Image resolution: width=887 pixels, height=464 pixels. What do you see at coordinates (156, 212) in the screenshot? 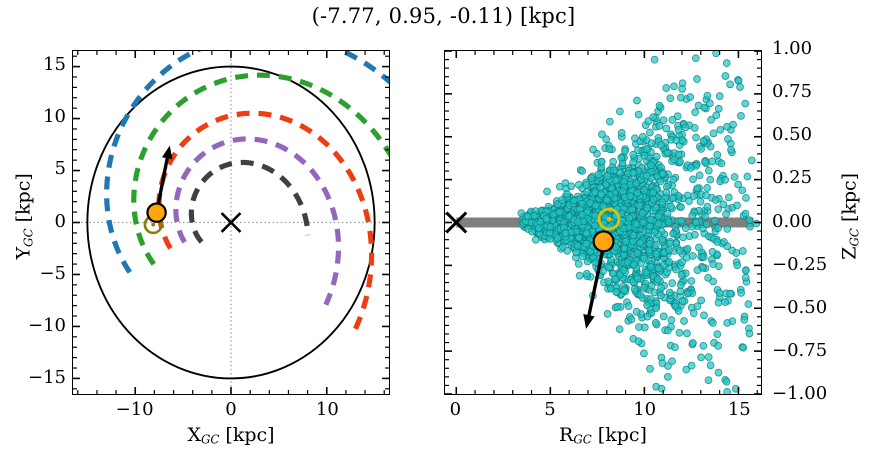
I see `source-marker-left` at bounding box center [156, 212].